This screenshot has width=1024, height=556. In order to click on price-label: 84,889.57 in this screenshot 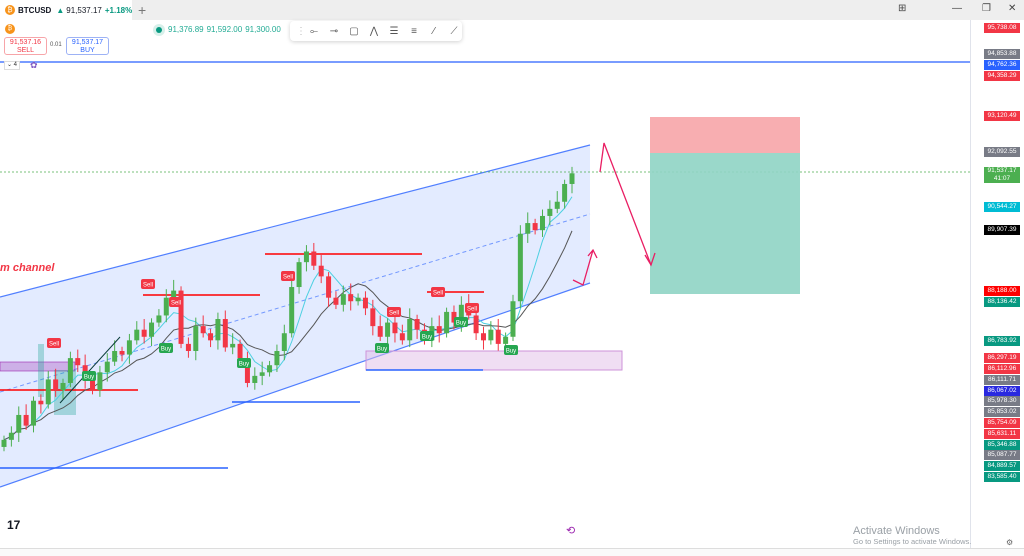, I will do `click(1002, 466)`.